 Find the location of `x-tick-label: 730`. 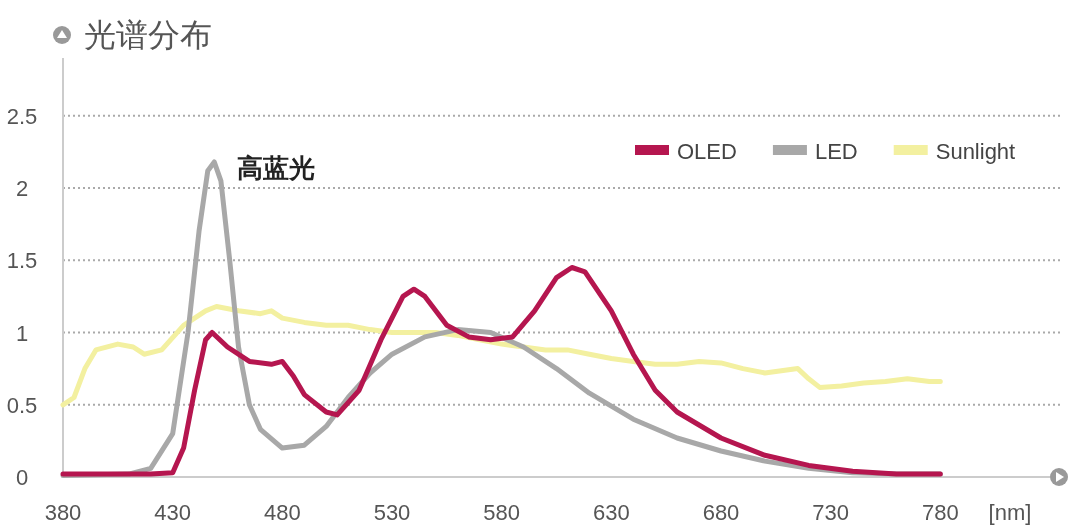

x-tick-label: 730 is located at coordinates (831, 512).